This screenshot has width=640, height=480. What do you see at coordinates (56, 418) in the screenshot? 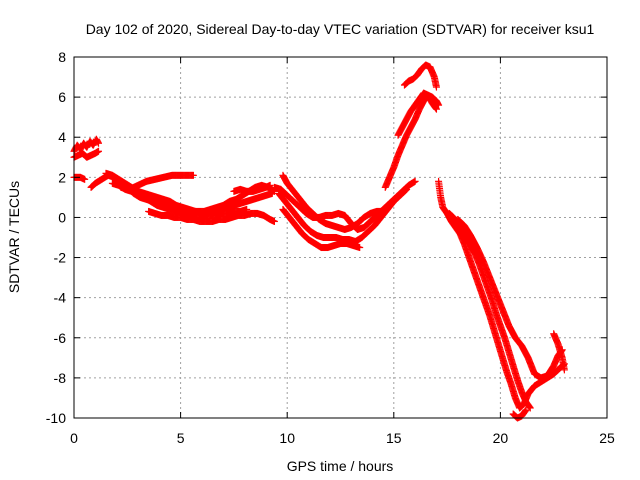
I see `y-tick-label: -10` at bounding box center [56, 418].